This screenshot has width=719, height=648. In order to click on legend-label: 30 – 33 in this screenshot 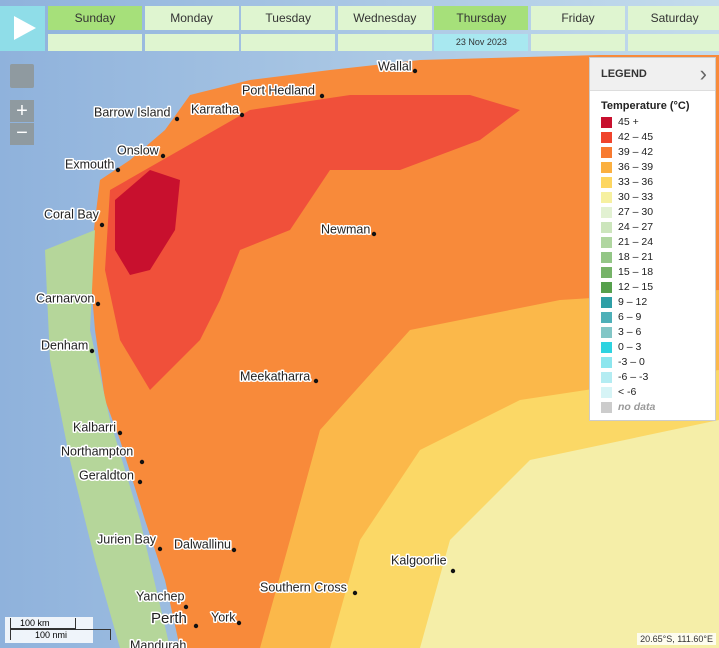, I will do `click(636, 197)`.